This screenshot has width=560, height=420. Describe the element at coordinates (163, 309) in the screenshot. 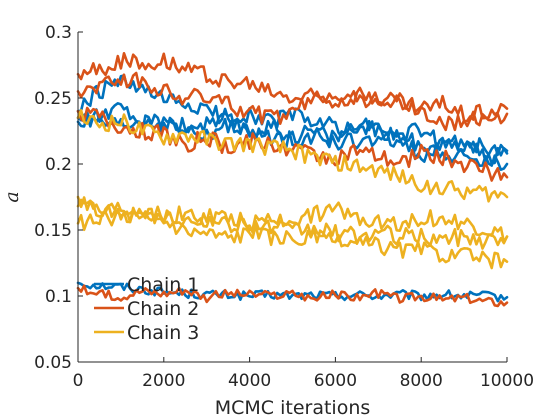

I see `legend-label: Chain 2` at that location.